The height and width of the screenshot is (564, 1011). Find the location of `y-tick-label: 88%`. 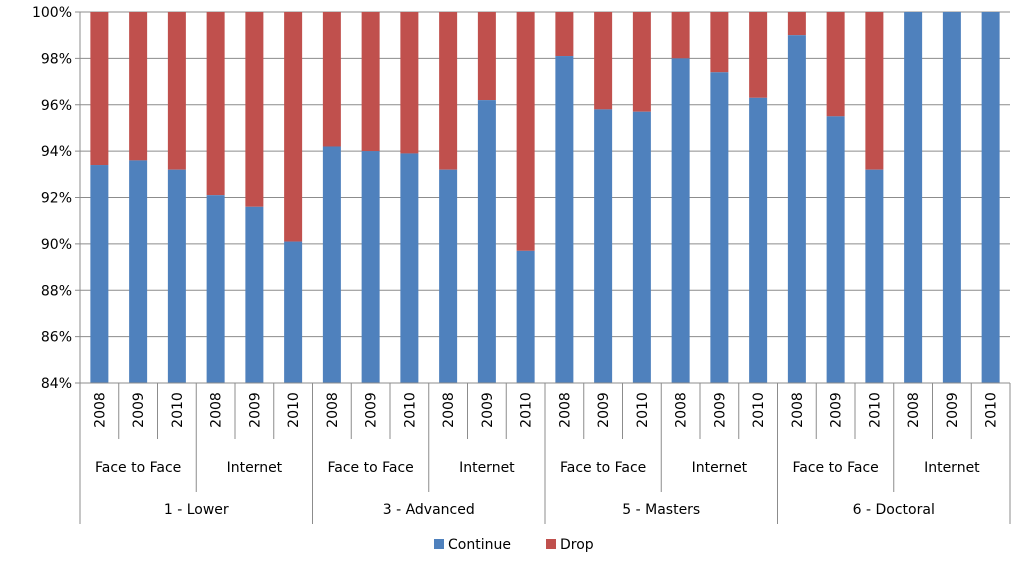

y-tick-label: 88% is located at coordinates (56, 291).